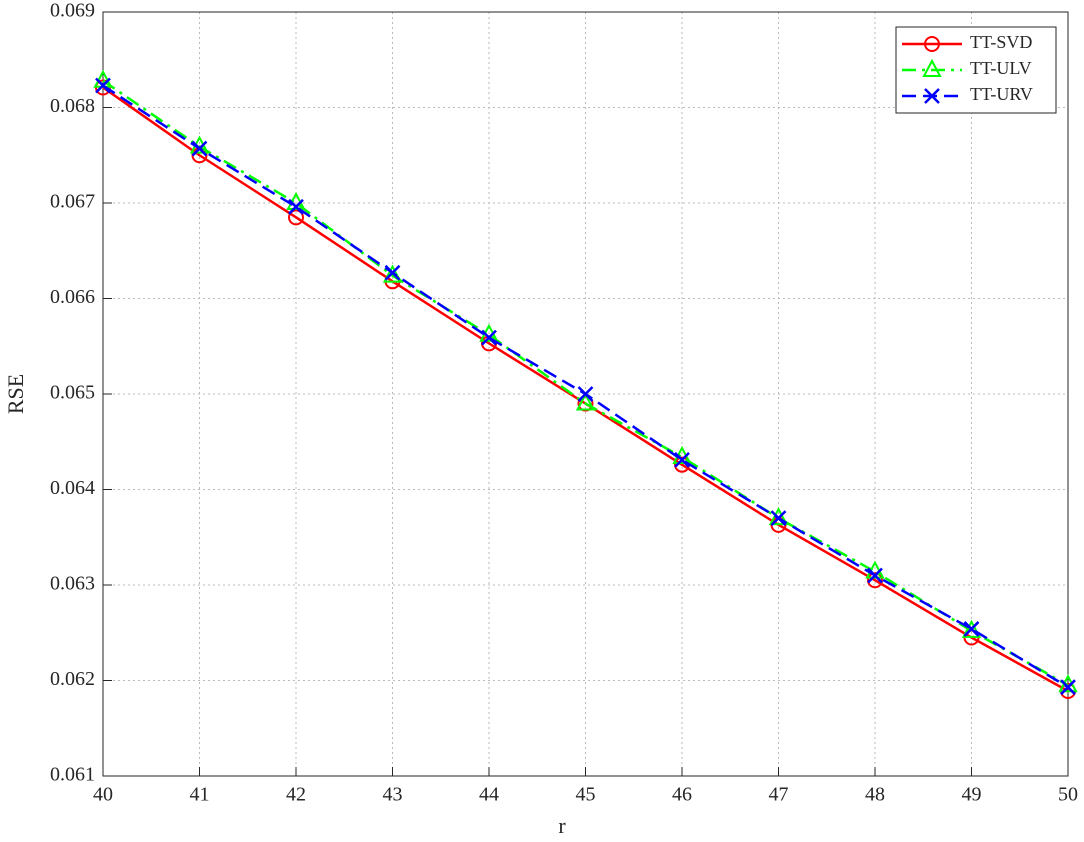 The height and width of the screenshot is (842, 1084). I want to click on x-tick-label: 42, so click(296, 795).